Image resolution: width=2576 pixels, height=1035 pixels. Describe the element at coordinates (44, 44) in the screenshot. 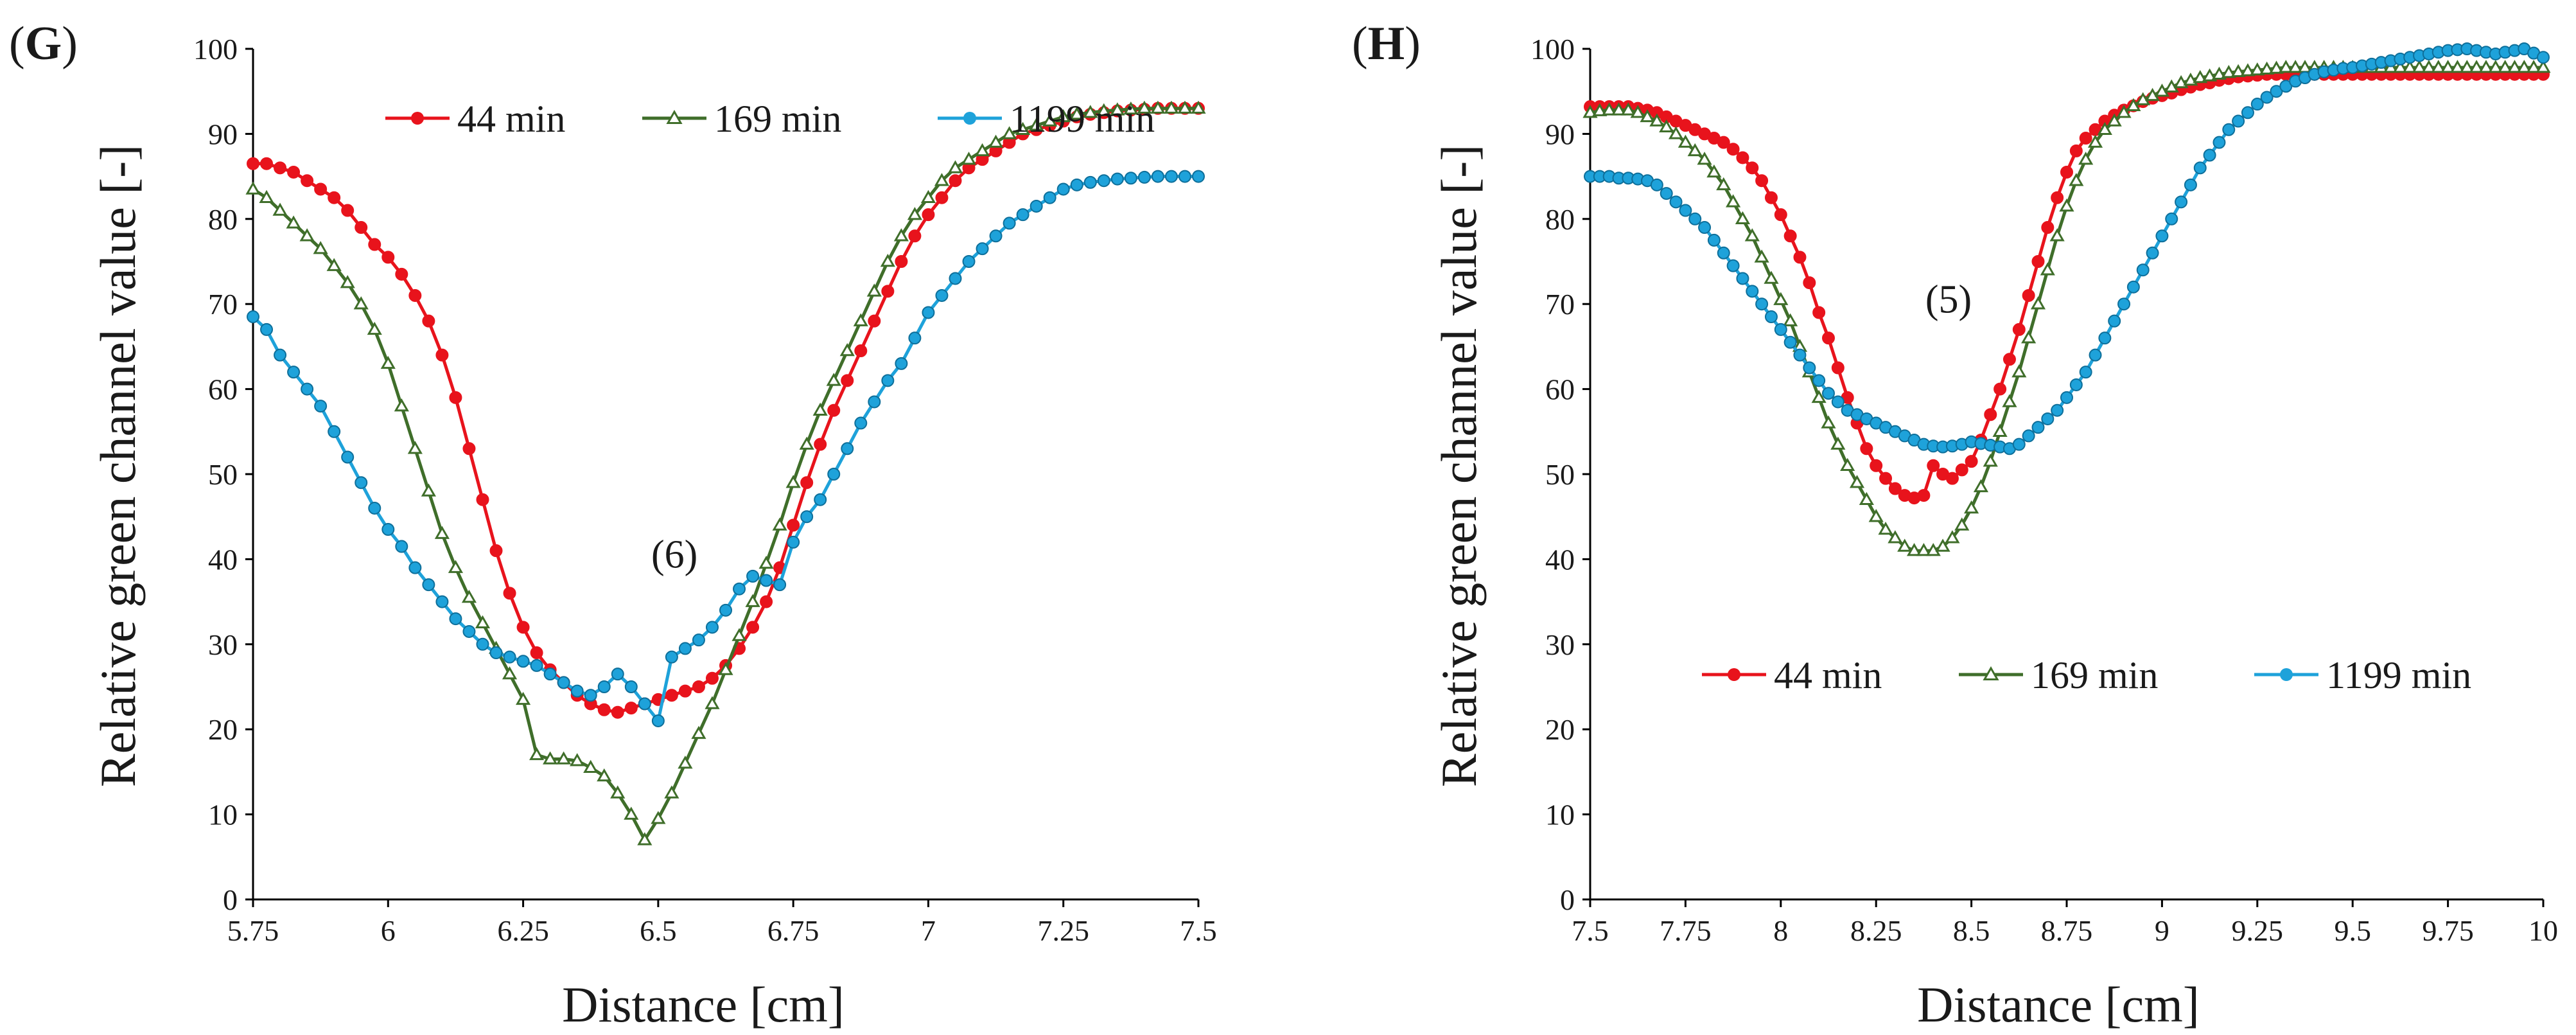

I see `panel-g-label: (G)` at that location.